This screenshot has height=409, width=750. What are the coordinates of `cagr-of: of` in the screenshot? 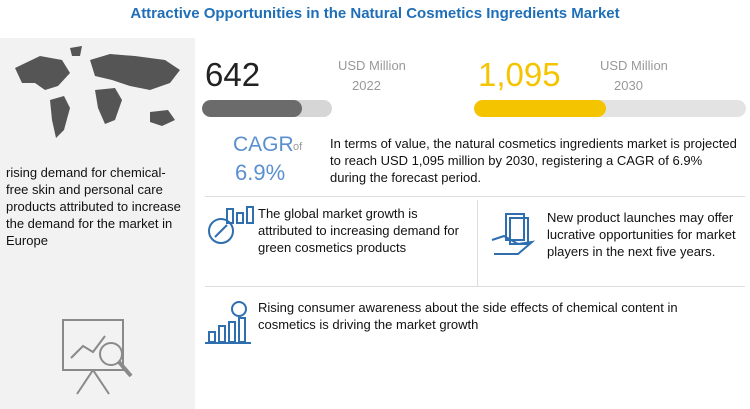 It's located at (298, 147).